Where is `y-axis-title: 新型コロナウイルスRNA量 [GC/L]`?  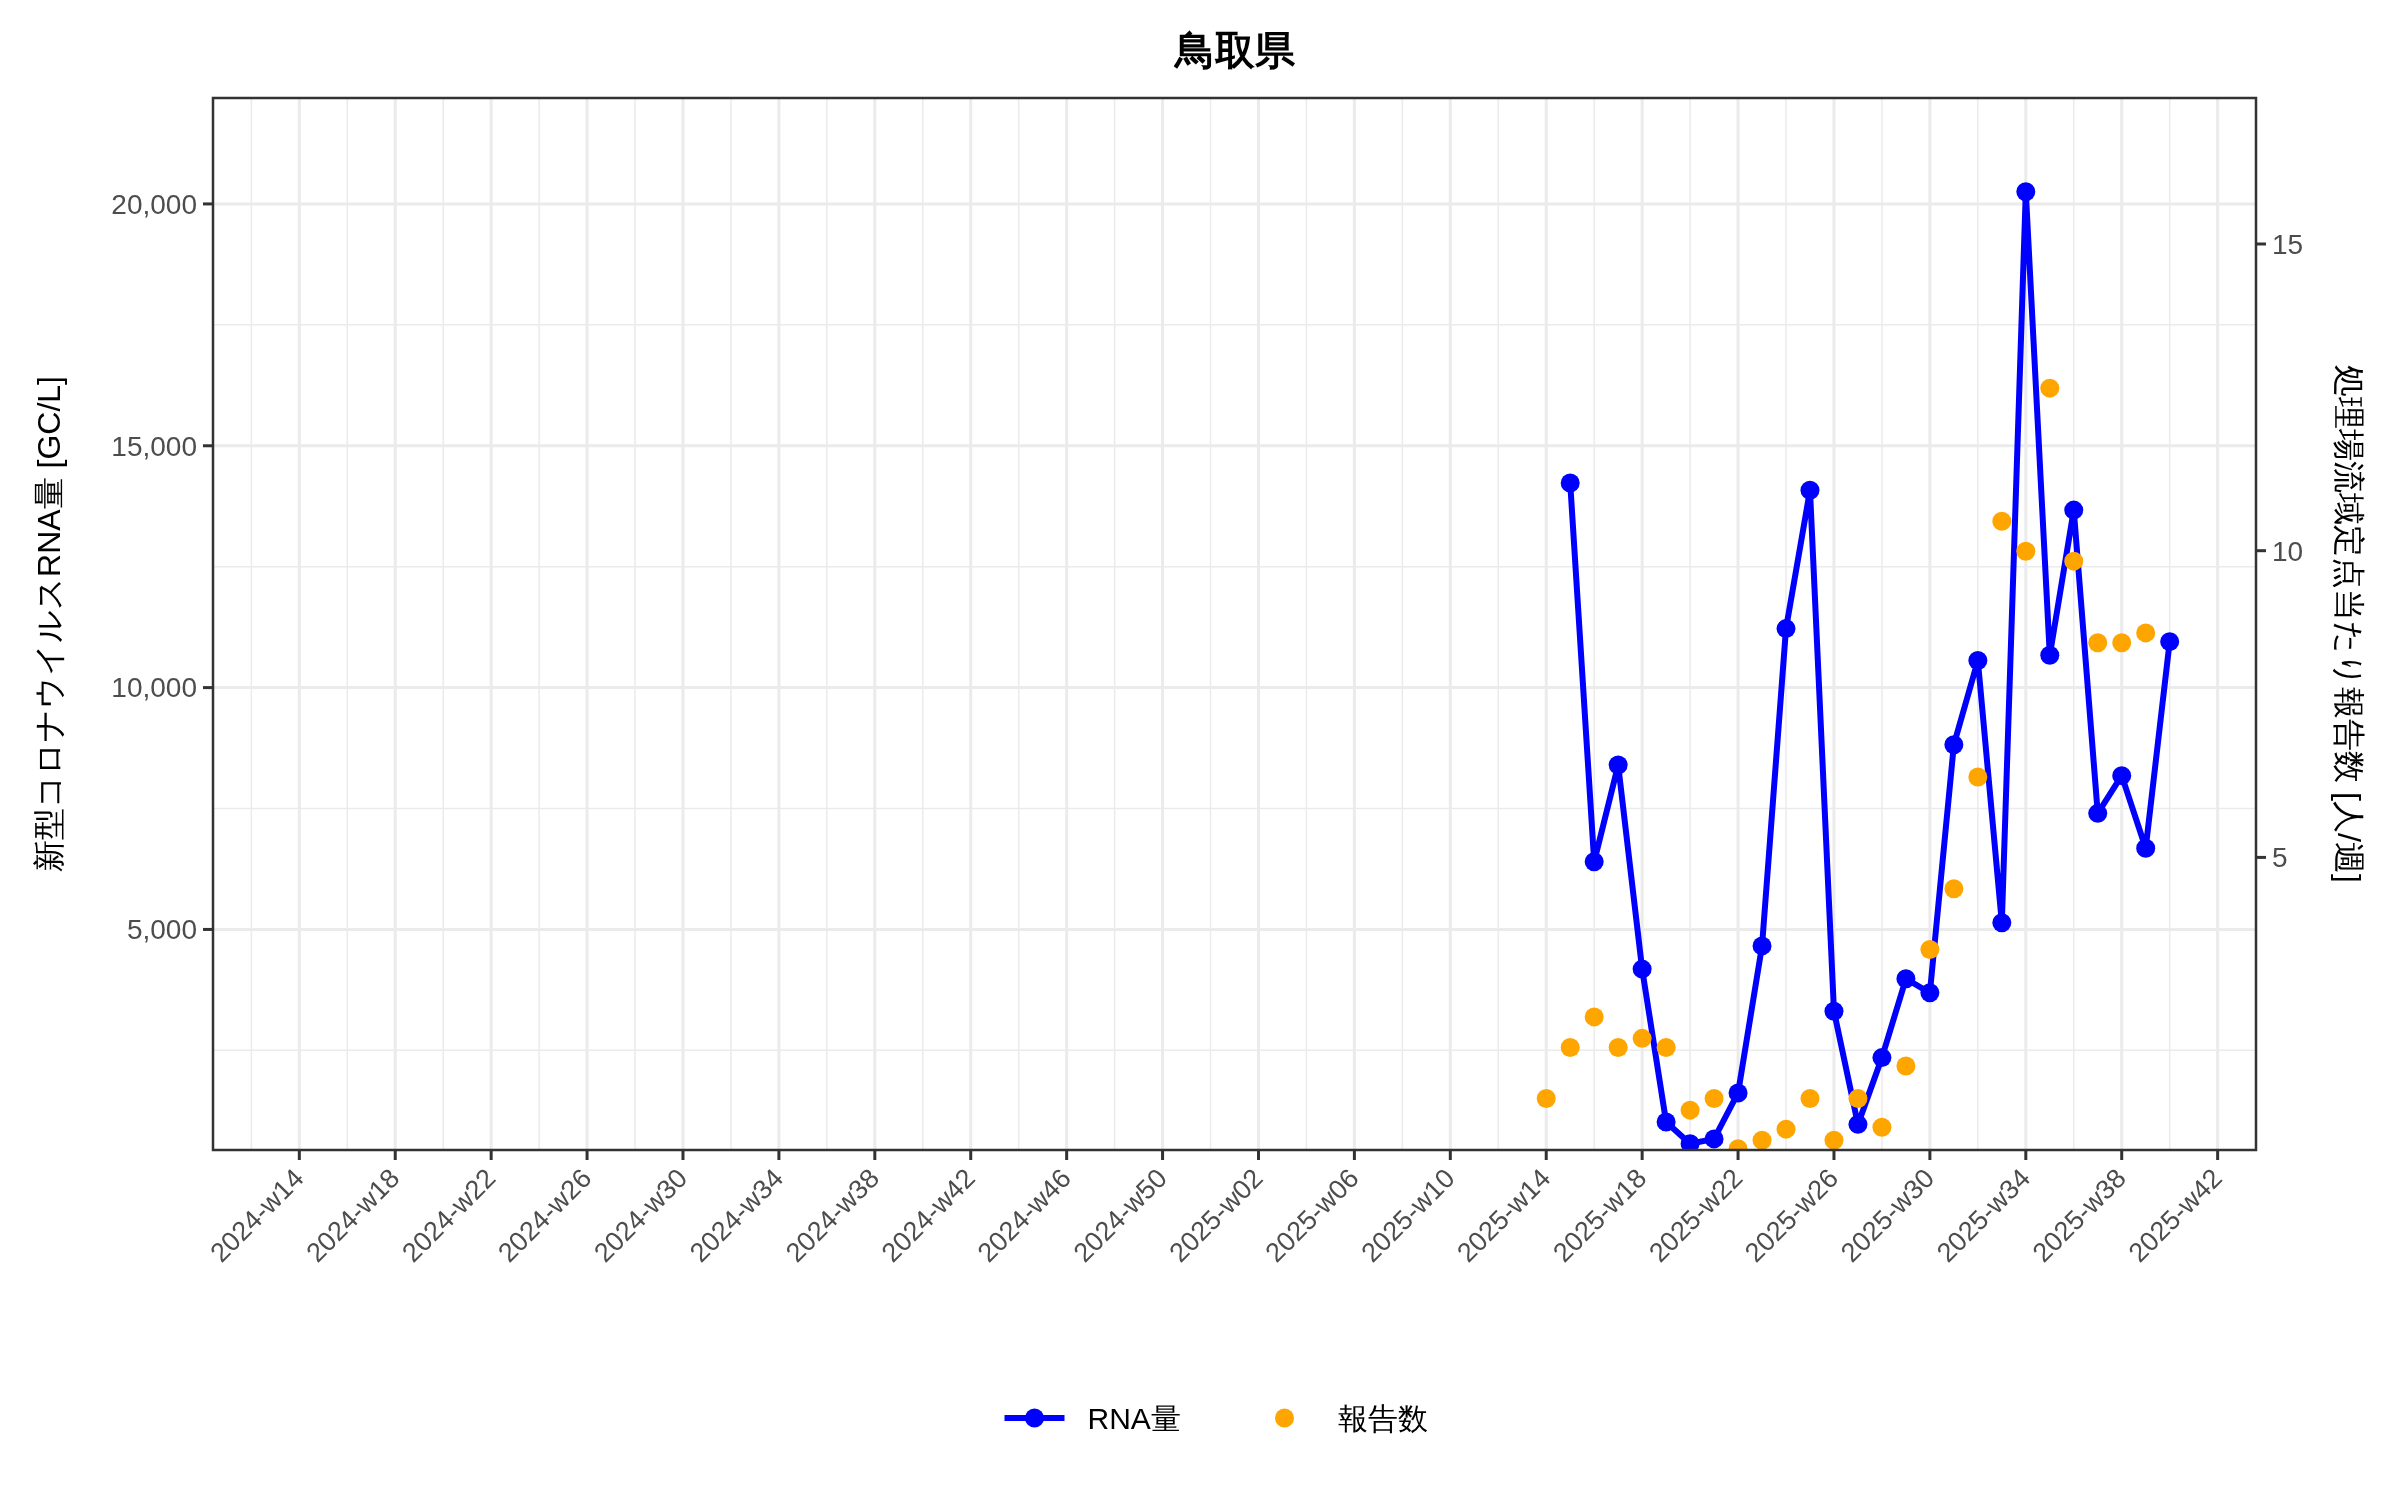
y-axis-title: 新型コロナウイルスRNA量 [GC/L] is located at coordinates (49, 624).